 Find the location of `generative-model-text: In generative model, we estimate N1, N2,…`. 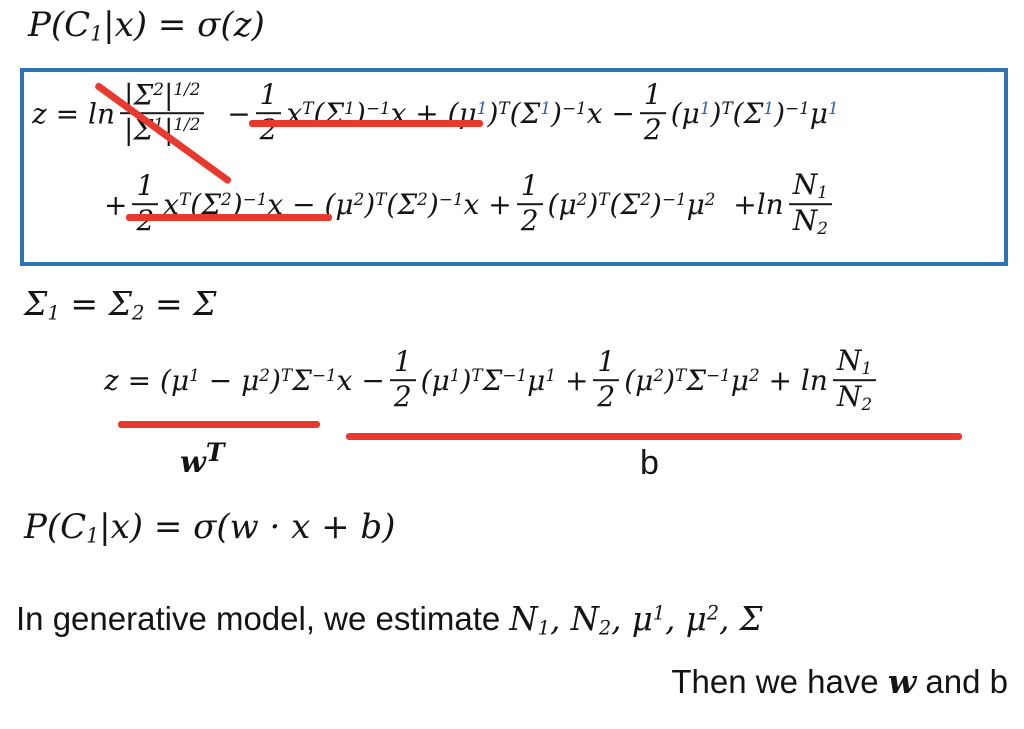

generative-model-text: In generative model, we estimate N1, N2,… is located at coordinates (389, 619).